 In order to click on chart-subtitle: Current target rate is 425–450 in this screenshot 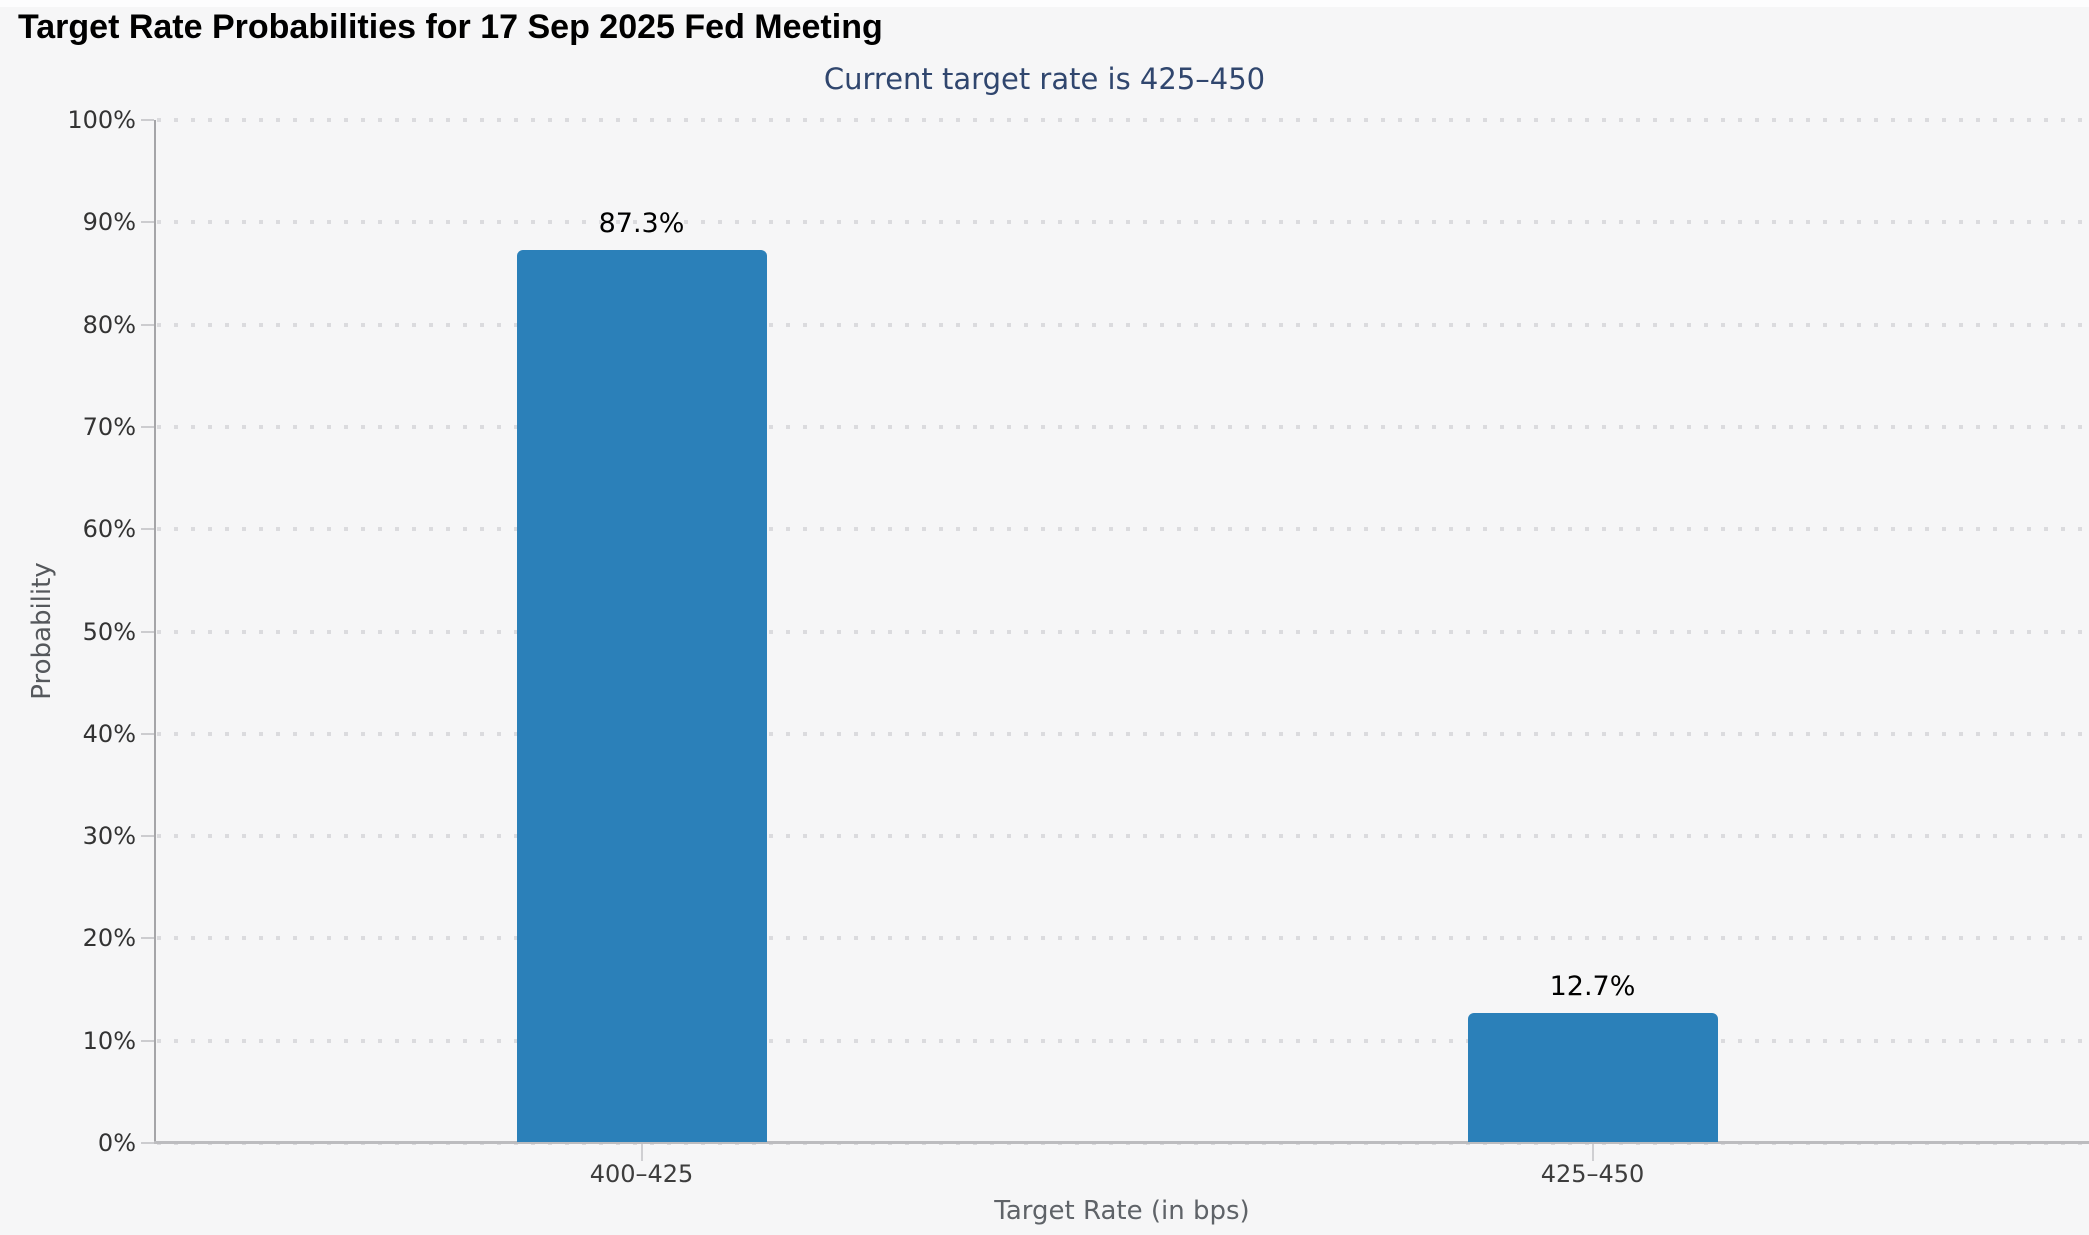, I will do `click(1044, 79)`.